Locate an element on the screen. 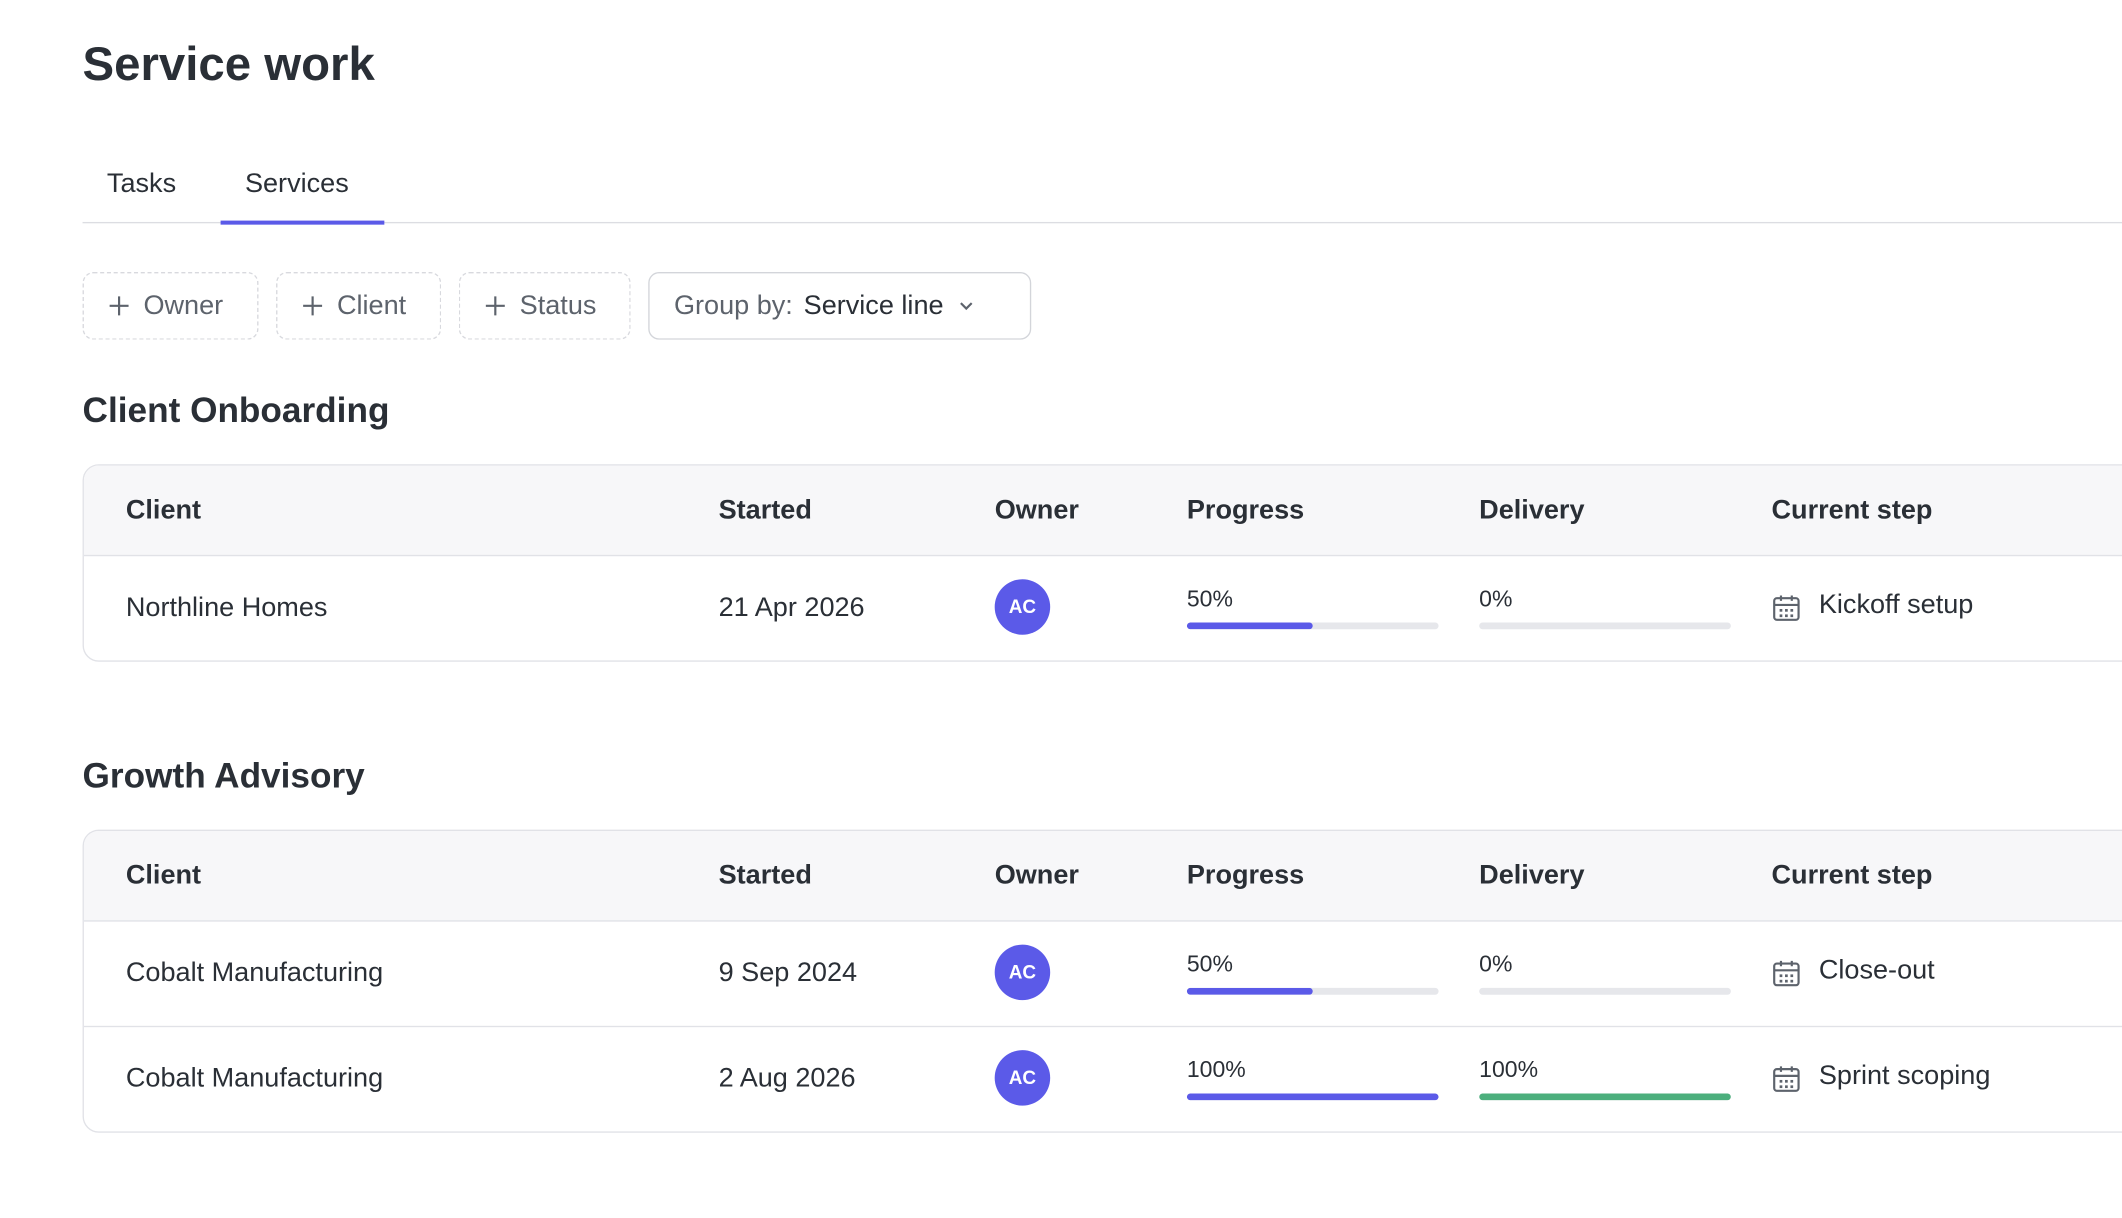 Image resolution: width=2122 pixels, height=1218 pixels. current-step: Sprint scoping is located at coordinates (1904, 1076).